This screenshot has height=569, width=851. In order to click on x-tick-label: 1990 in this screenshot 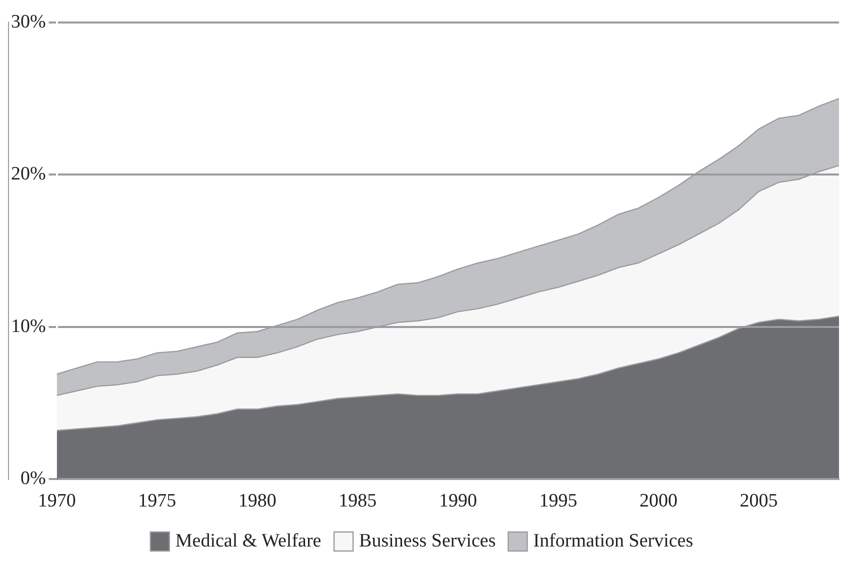, I will do `click(457, 501)`.